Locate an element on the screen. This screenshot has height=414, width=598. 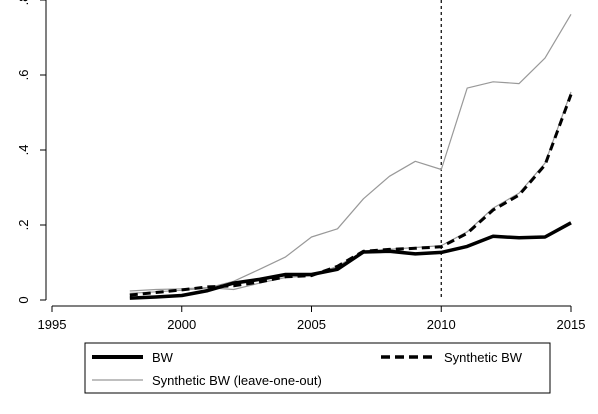
y-tick-label: .2 is located at coordinates (23, 225).